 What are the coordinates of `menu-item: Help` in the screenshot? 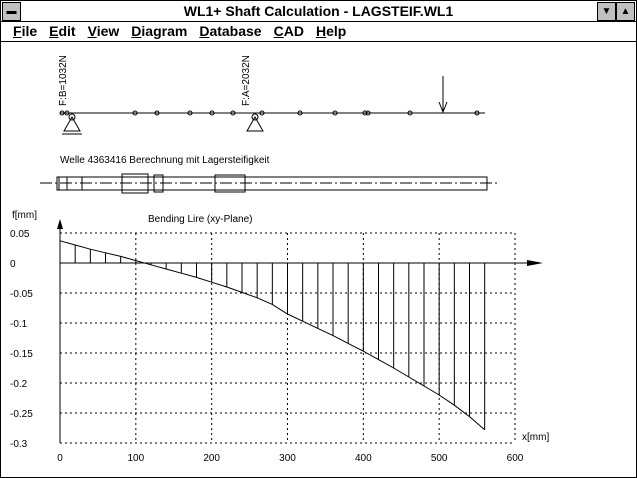 It's located at (331, 31).